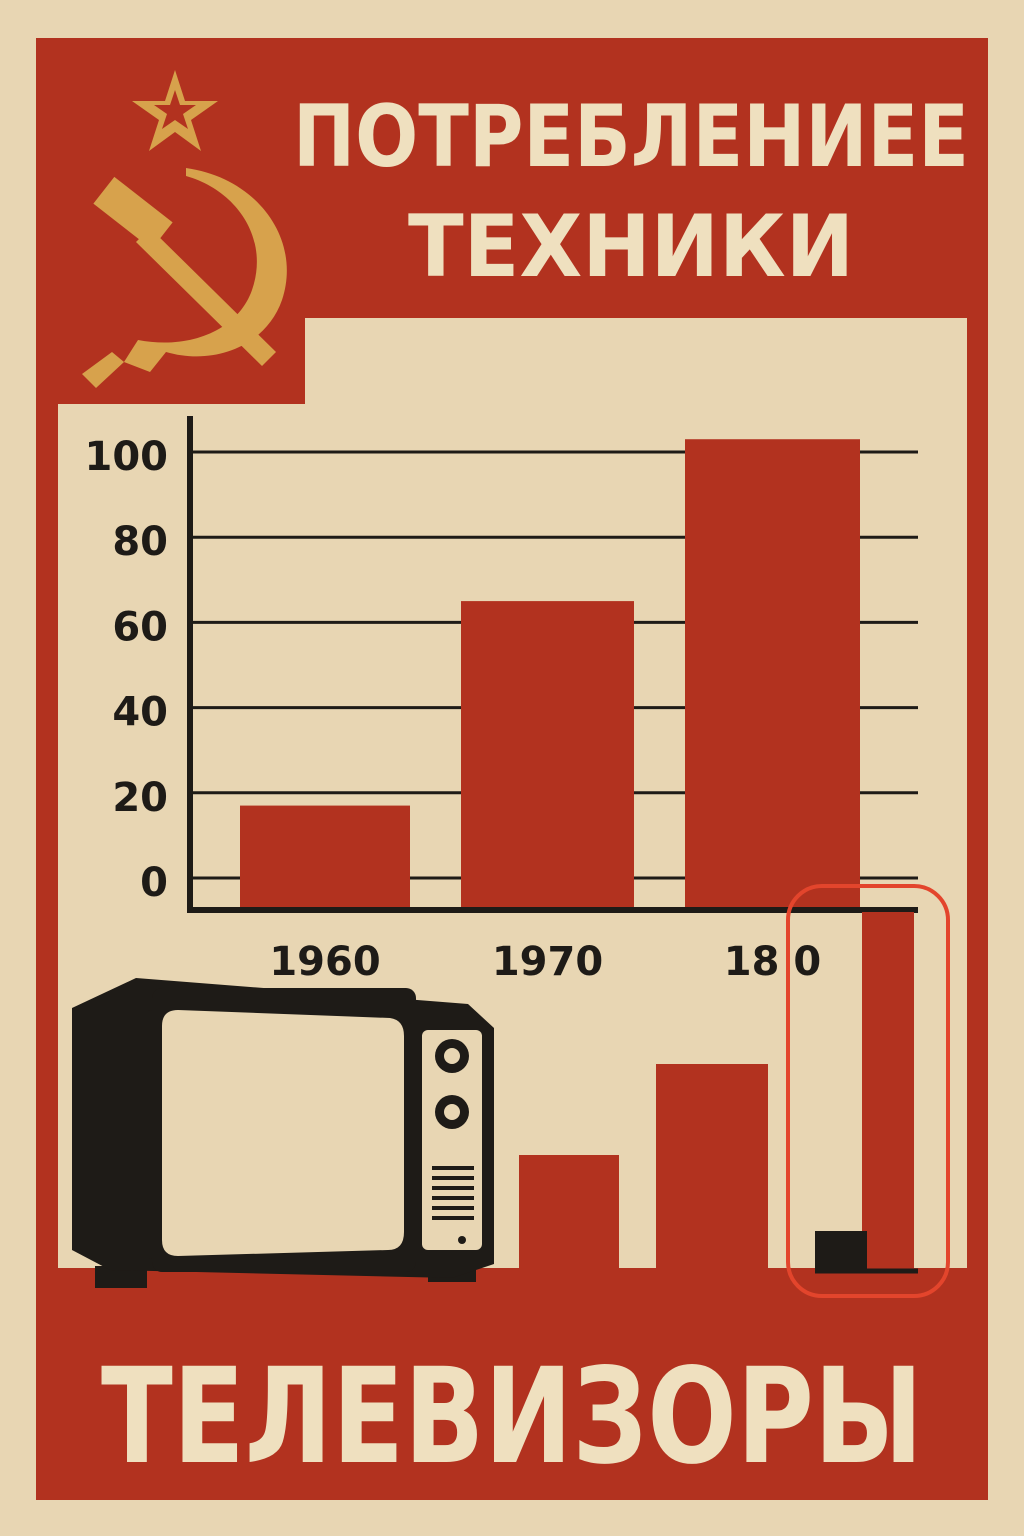  I want to click on deco-bar-small, so click(569, 1212).